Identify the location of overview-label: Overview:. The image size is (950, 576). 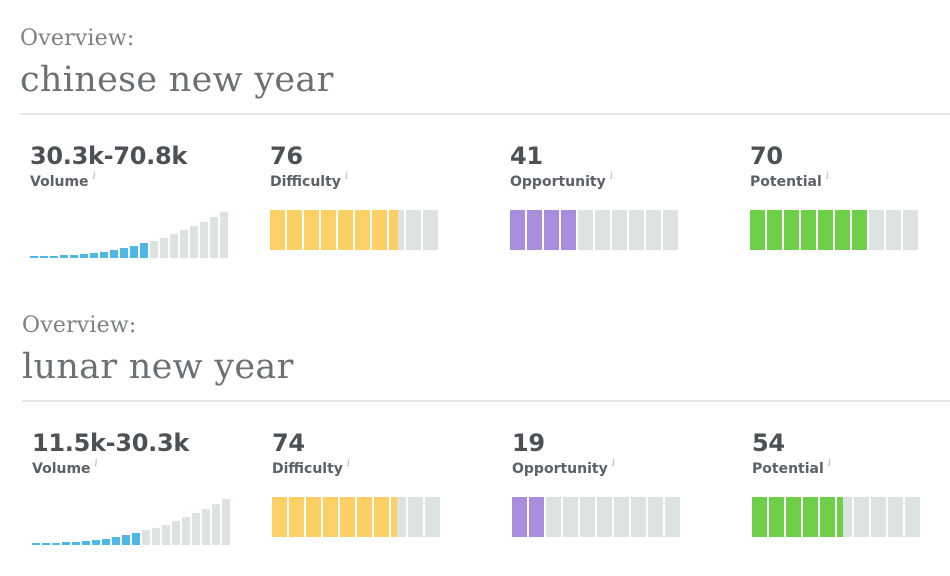
(79, 325).